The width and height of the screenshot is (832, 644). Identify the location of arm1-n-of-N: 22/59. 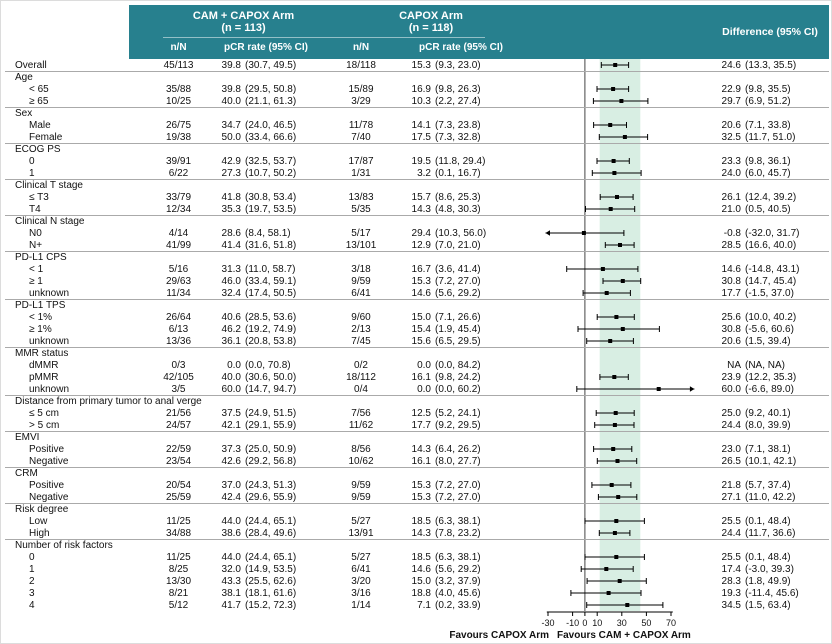
(178, 449).